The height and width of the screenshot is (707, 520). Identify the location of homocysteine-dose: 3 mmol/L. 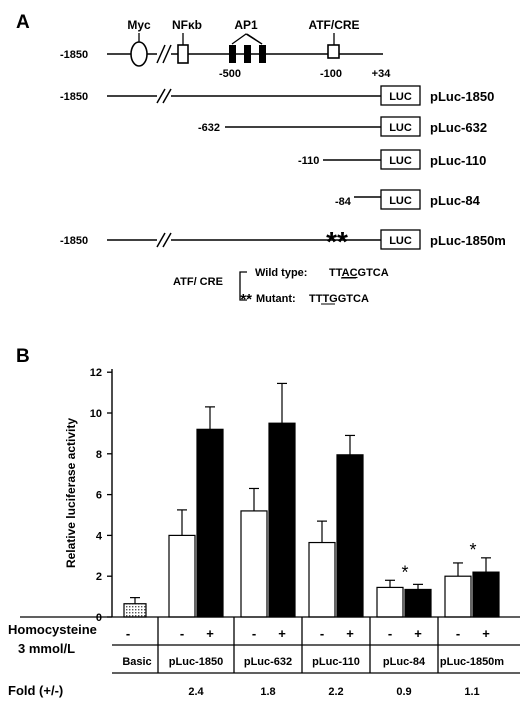
(46, 648).